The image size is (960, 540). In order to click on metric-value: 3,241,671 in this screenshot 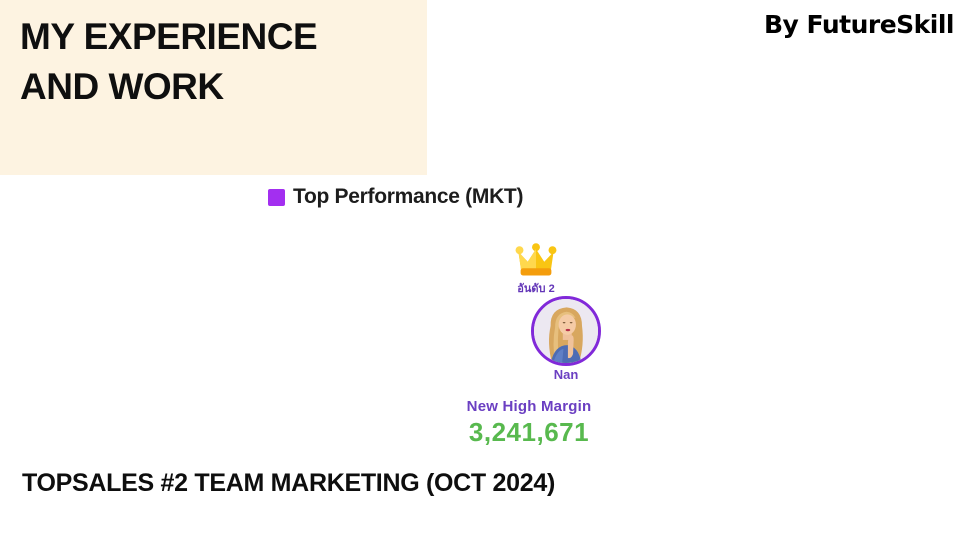, I will do `click(529, 432)`.